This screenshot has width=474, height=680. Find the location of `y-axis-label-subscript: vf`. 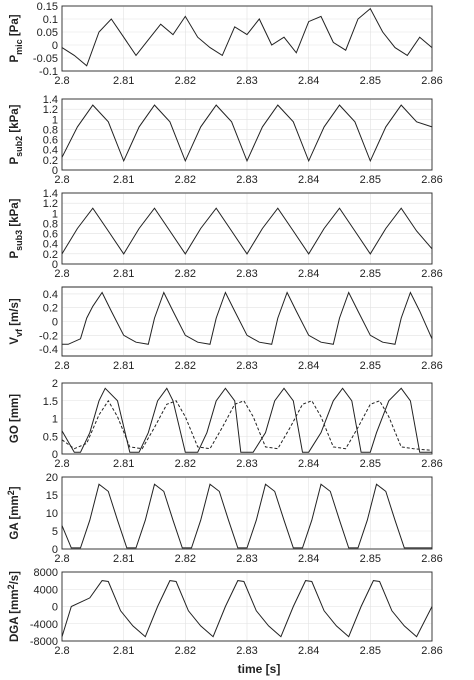

y-axis-label-subscript: vf is located at coordinates (19, 332).